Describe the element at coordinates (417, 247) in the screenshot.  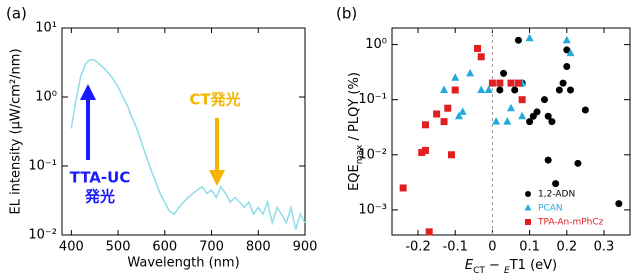
I see `x-tick-label: -0.2` at that location.